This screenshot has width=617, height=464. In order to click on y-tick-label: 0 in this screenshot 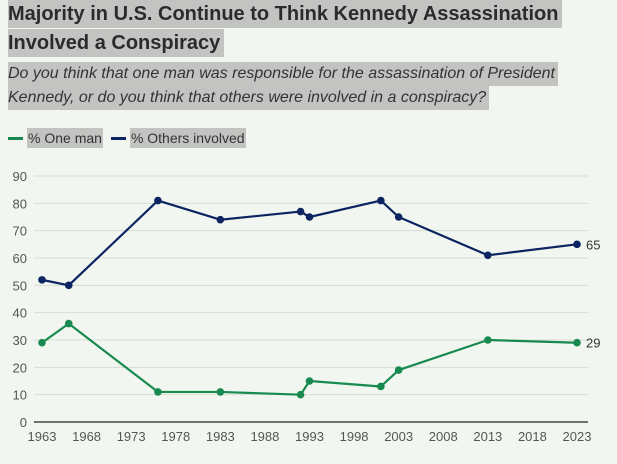, I will do `click(23, 422)`.